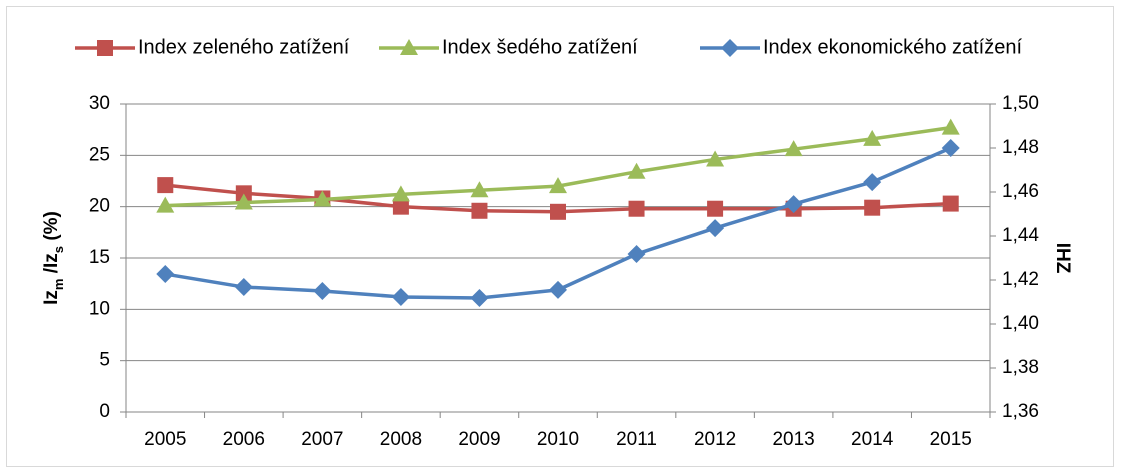  I want to click on legend-label: Index šedého zatížení, so click(540, 47).